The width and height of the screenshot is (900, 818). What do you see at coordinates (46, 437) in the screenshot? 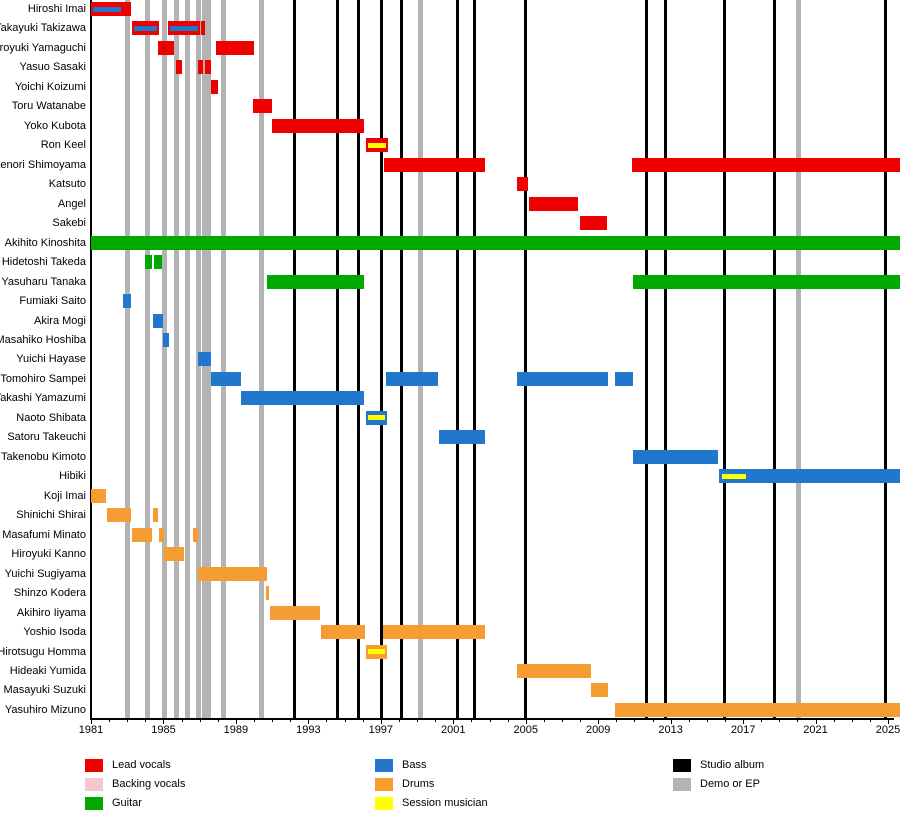
I see `member-name-label: Satoru Takeuchi` at bounding box center [46, 437].